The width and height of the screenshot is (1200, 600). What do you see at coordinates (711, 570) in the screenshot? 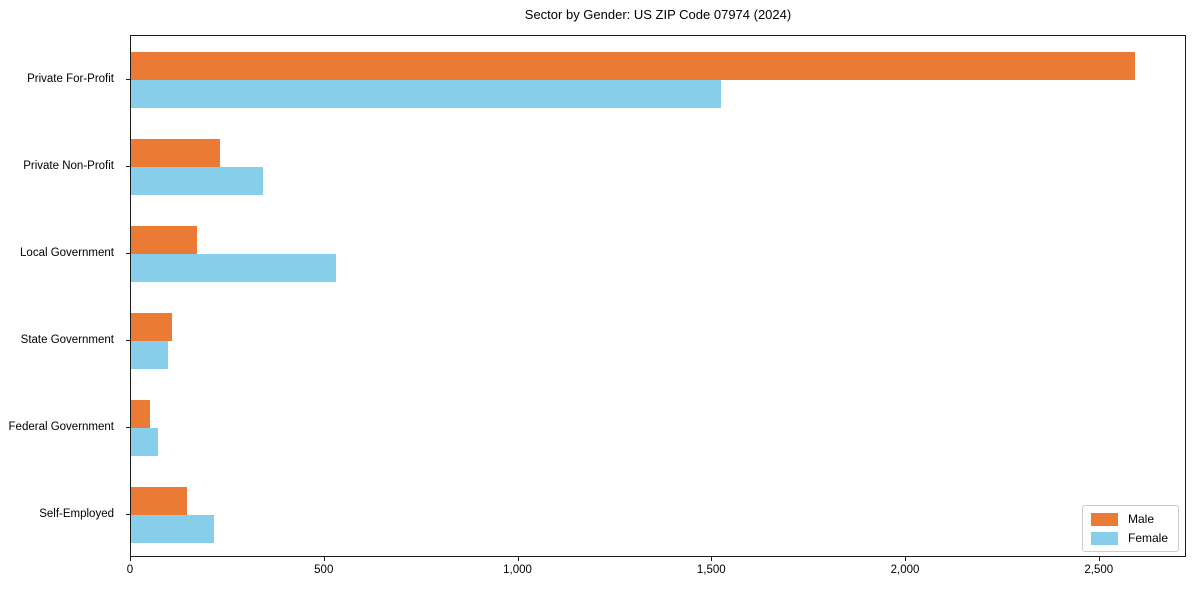
I see `xtick-label-1500: 1,500` at bounding box center [711, 570].